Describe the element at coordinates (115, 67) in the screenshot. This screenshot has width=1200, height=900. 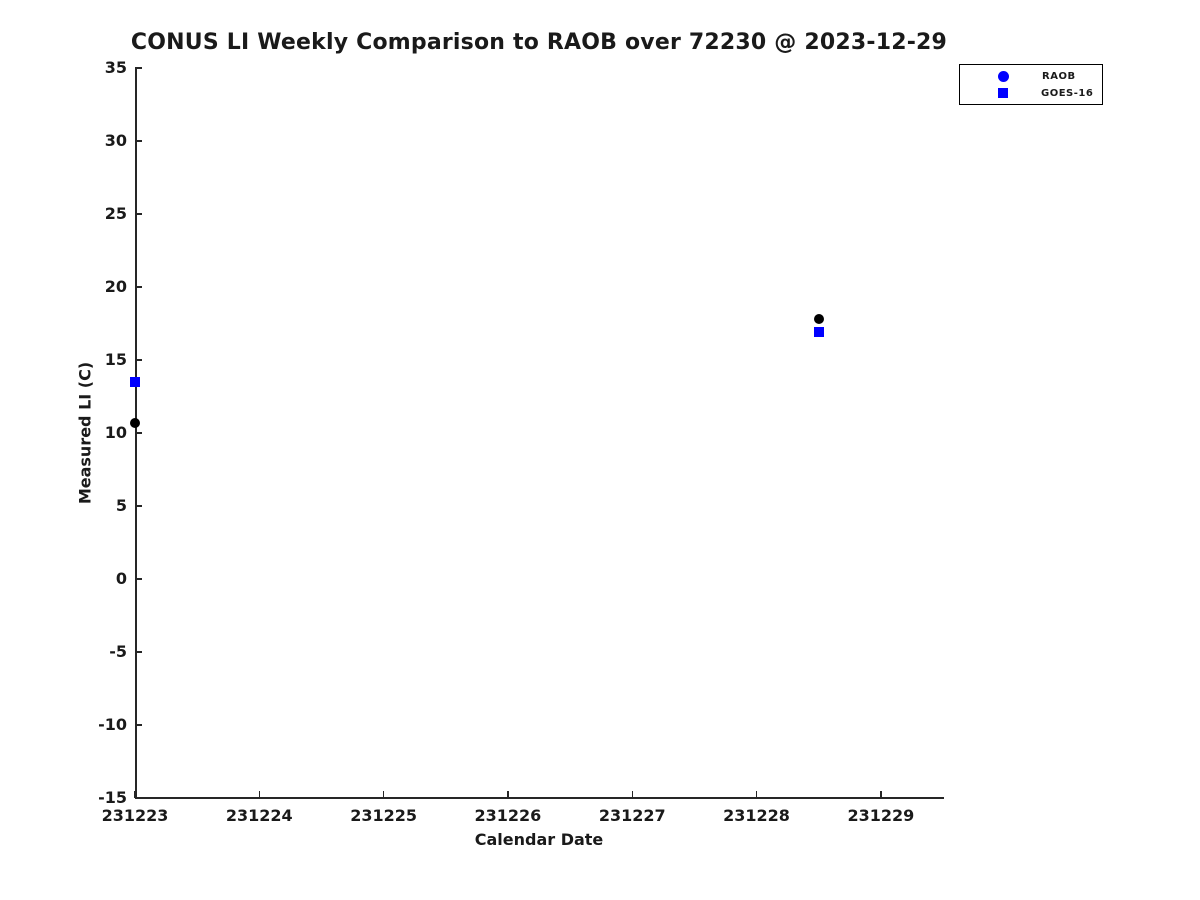
I see `y-tick-label: 35` at that location.